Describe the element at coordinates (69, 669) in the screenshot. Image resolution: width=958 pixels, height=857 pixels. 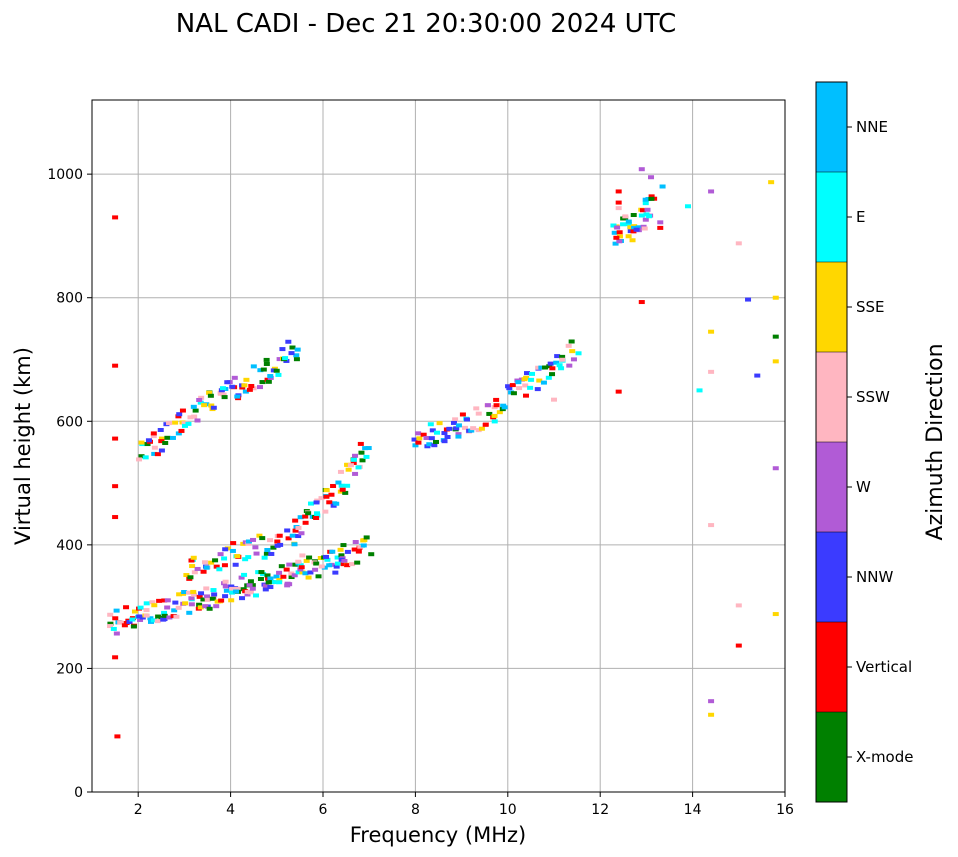
I see `y-tick-label: 200` at that location.